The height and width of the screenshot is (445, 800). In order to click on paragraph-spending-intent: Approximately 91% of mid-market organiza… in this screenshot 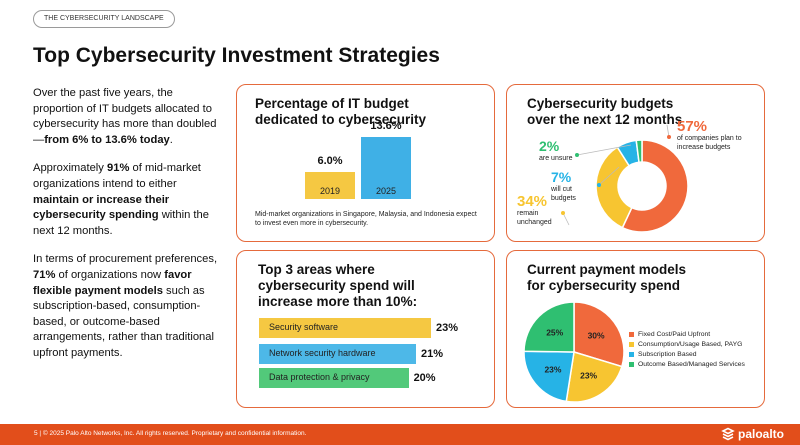, I will do `click(121, 199)`.